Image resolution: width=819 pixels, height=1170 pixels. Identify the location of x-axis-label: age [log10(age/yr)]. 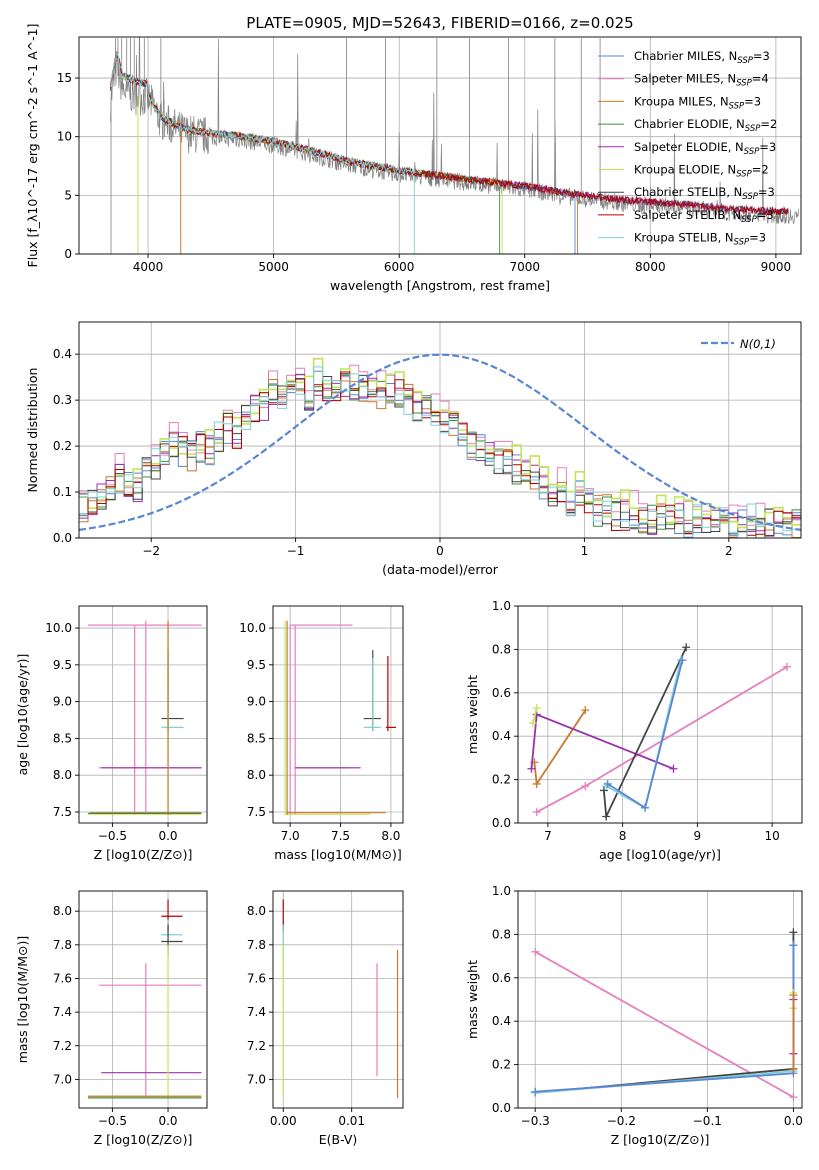
(660, 854).